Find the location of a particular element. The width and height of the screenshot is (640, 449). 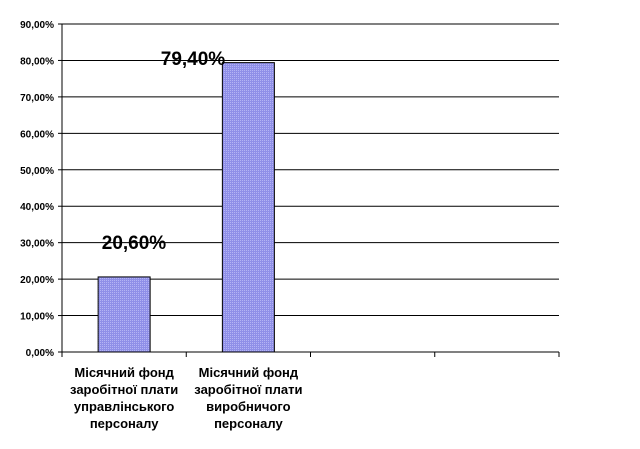

data-label: 20,60% is located at coordinates (134, 243).